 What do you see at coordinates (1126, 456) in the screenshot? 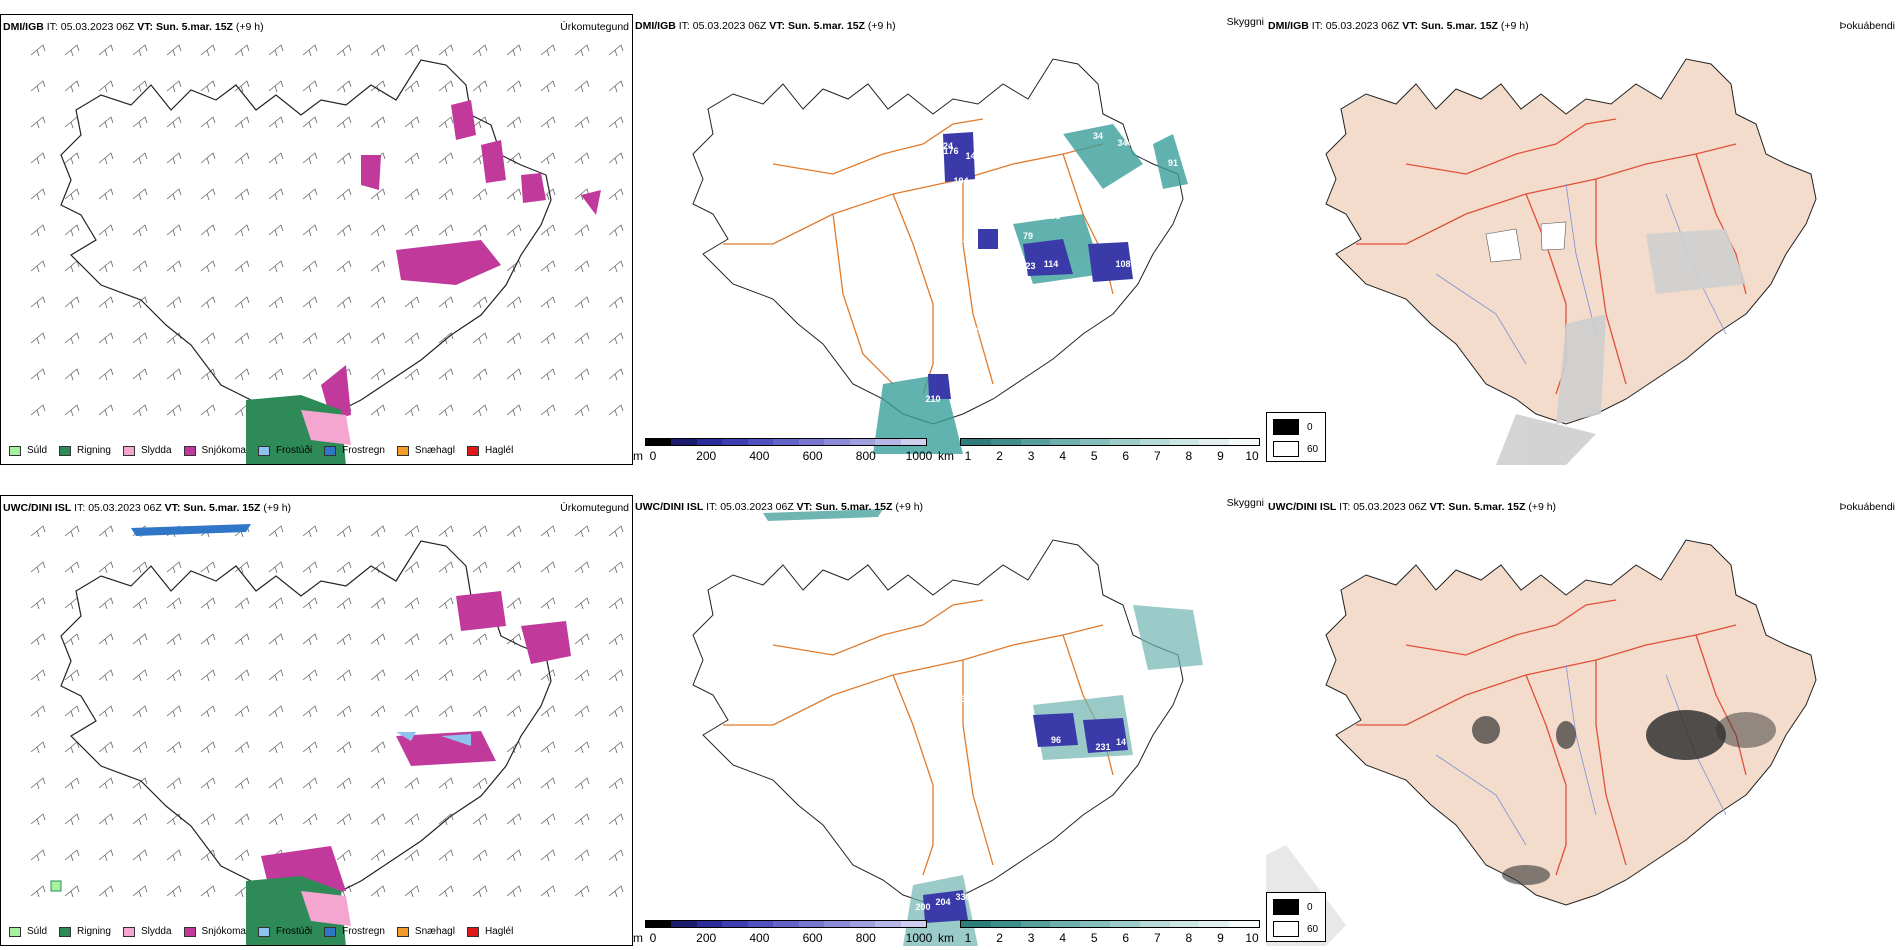
I see `colorbar-tick: 6` at bounding box center [1126, 456].